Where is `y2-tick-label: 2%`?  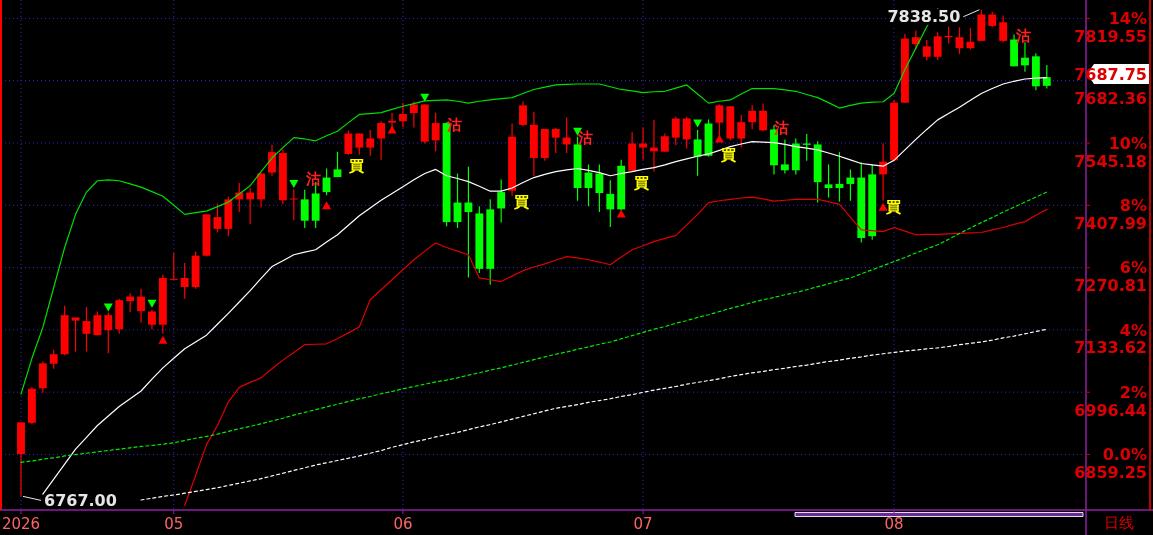 y2-tick-label: 2% is located at coordinates (1133, 392).